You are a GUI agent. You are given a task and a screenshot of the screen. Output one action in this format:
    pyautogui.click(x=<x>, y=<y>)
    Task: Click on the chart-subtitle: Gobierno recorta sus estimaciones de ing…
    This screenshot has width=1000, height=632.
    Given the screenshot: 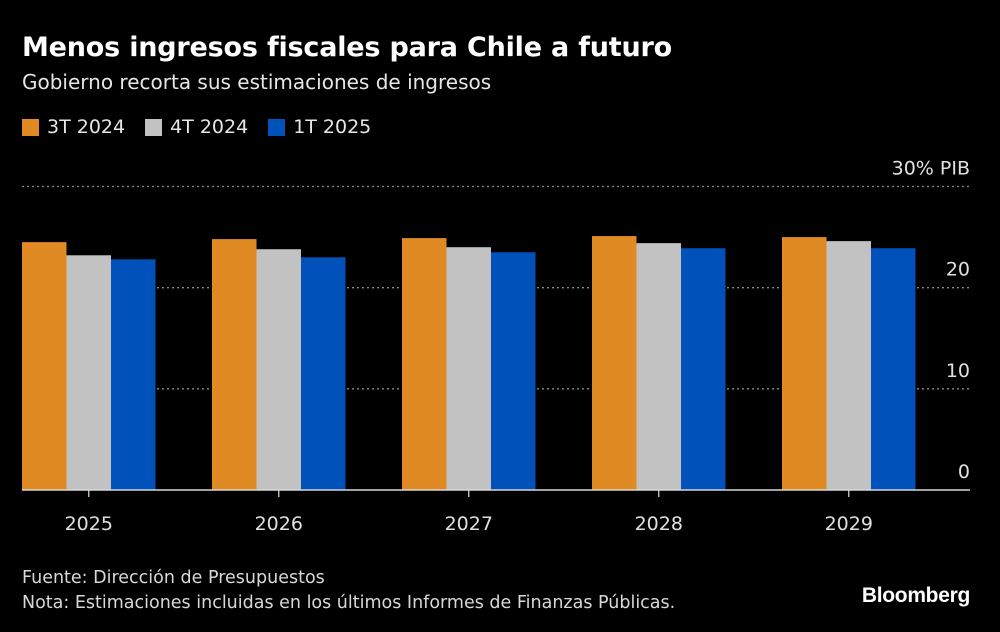 What is the action you would take?
    pyautogui.click(x=257, y=82)
    